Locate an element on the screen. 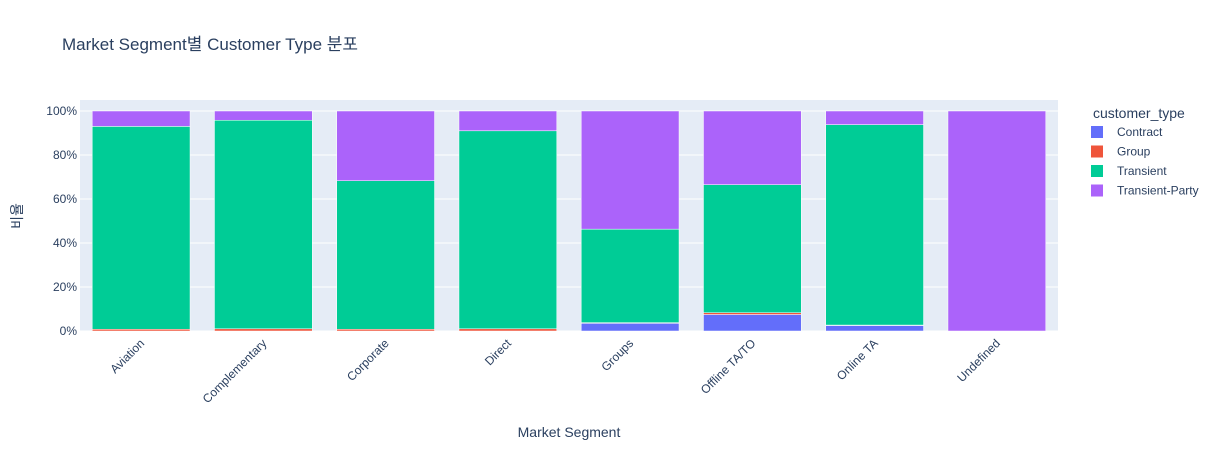 The image size is (1229, 450). x-tick-label: Direct is located at coordinates (498, 352).